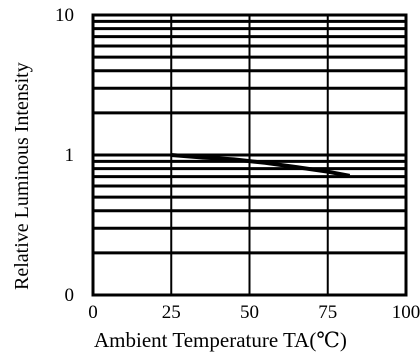  I want to click on x-tick-label: 75, so click(327, 312).